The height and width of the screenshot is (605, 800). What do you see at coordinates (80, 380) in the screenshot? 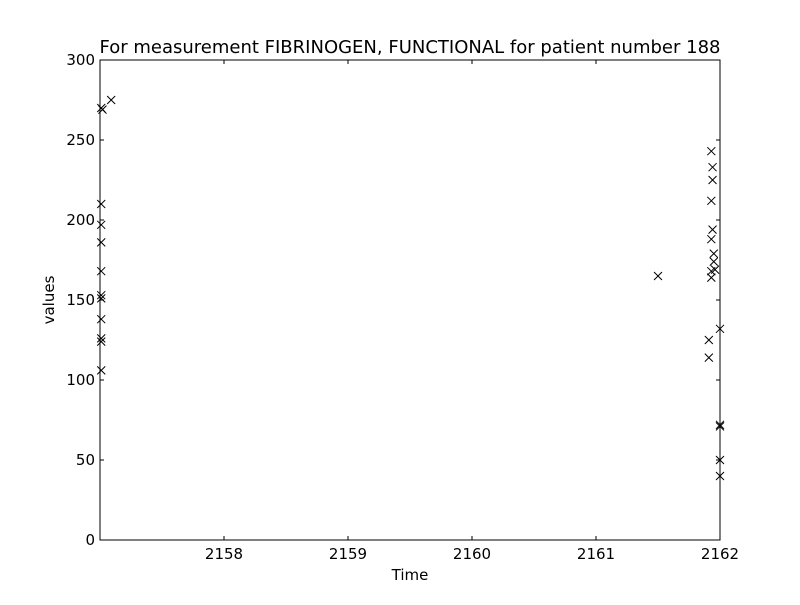
I see `y-tick-label: 100` at bounding box center [80, 380].